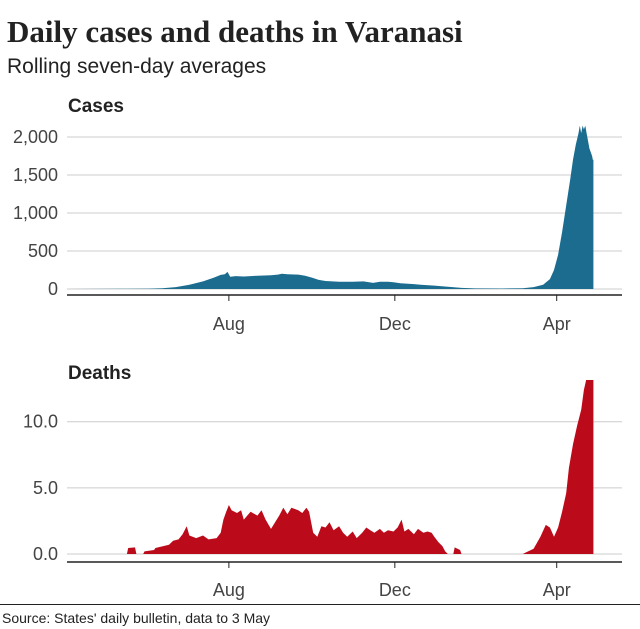 The width and height of the screenshot is (640, 629). Describe the element at coordinates (35, 213) in the screenshot. I see `cases-y-tick-label: 1,000` at that location.